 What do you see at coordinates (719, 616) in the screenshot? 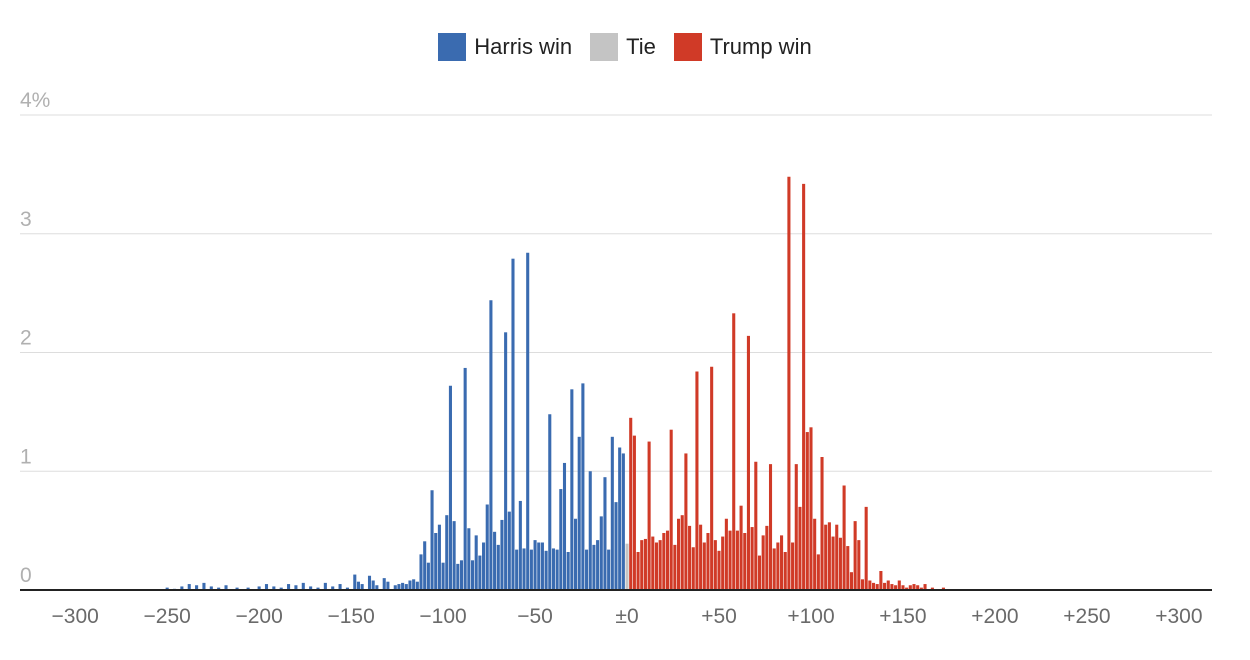
I see `x-tick-label: +50` at bounding box center [719, 616].